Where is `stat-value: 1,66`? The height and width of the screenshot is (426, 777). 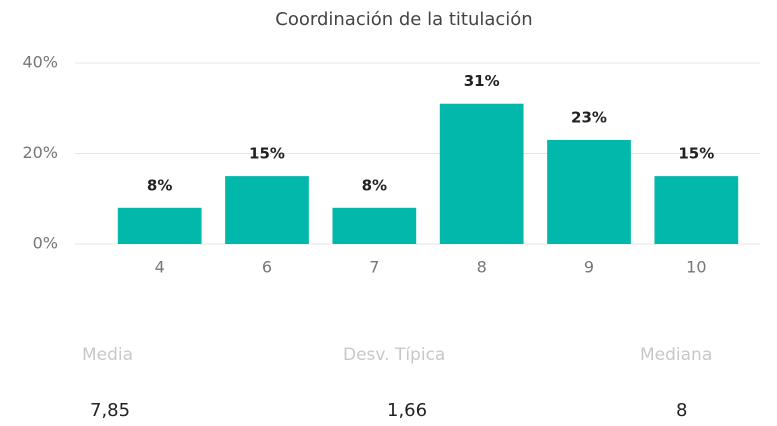
stat-value: 1,66 is located at coordinates (407, 410).